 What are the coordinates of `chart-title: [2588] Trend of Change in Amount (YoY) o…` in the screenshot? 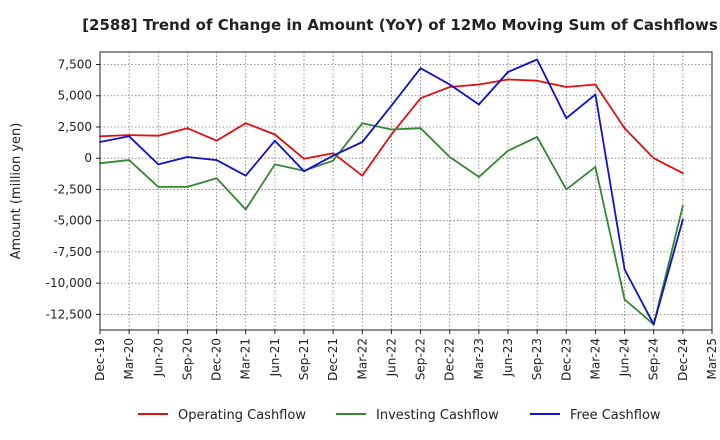 It's located at (400, 25).